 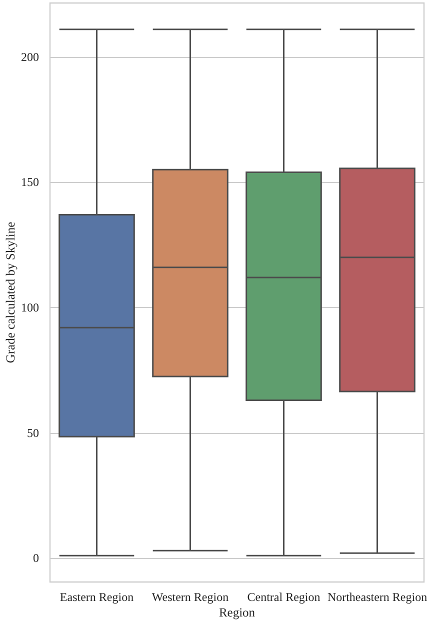 What do you see at coordinates (190, 597) in the screenshot?
I see `x-tick-label: Western Region` at bounding box center [190, 597].